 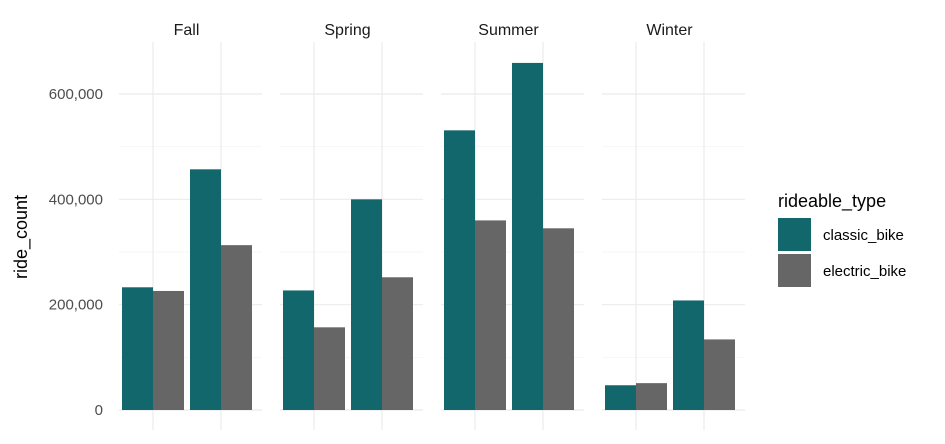 What do you see at coordinates (434, 30) in the screenshot?
I see `facet-titles: Fall Spring Summer Winter` at bounding box center [434, 30].